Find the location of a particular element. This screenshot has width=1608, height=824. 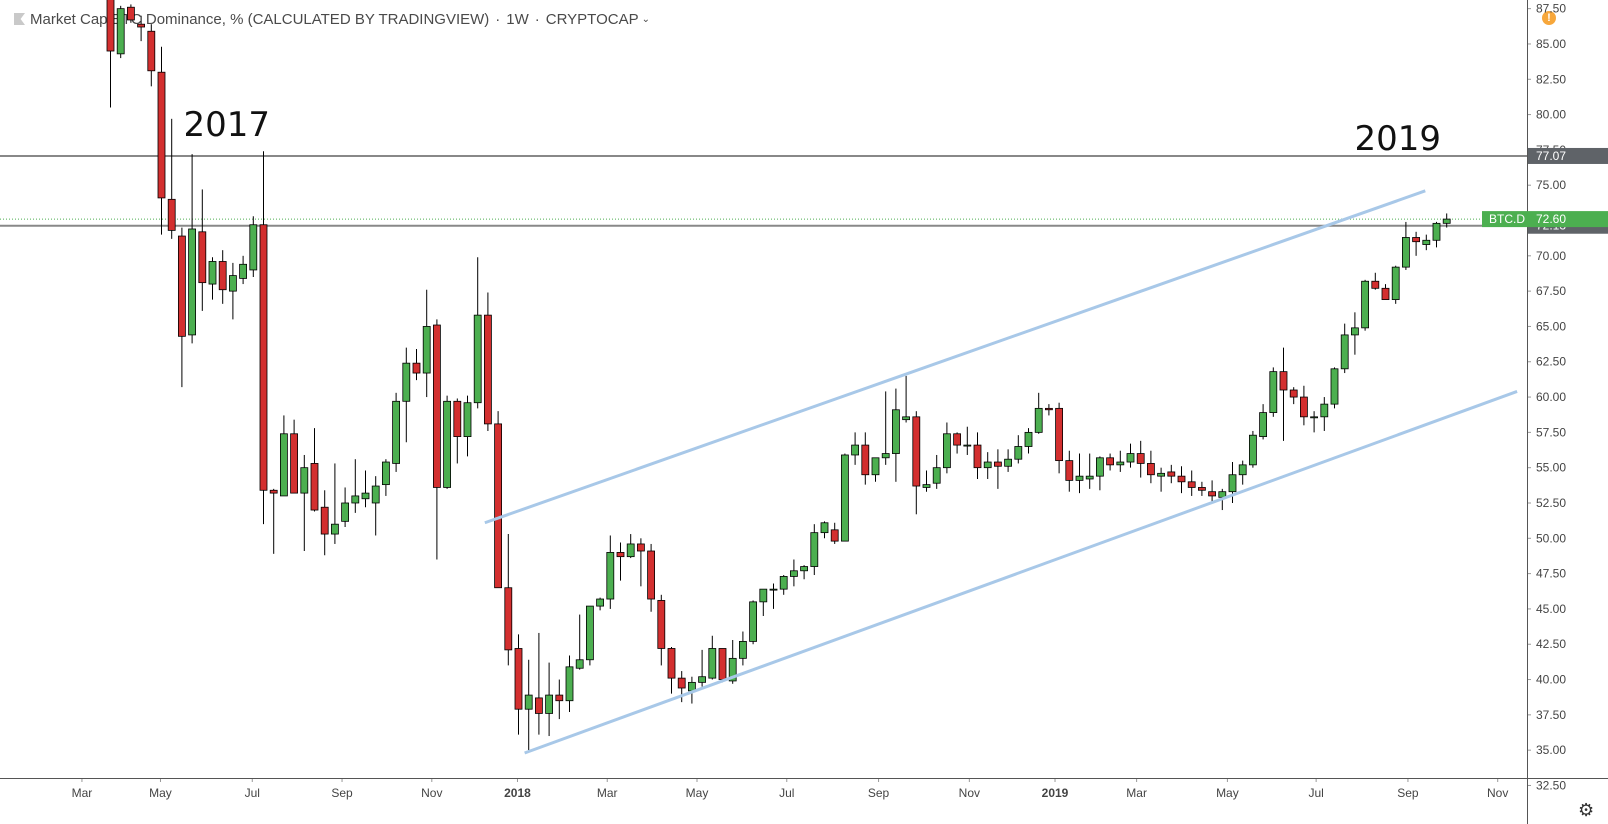

y-tick-label: 80.00 is located at coordinates (1551, 115).